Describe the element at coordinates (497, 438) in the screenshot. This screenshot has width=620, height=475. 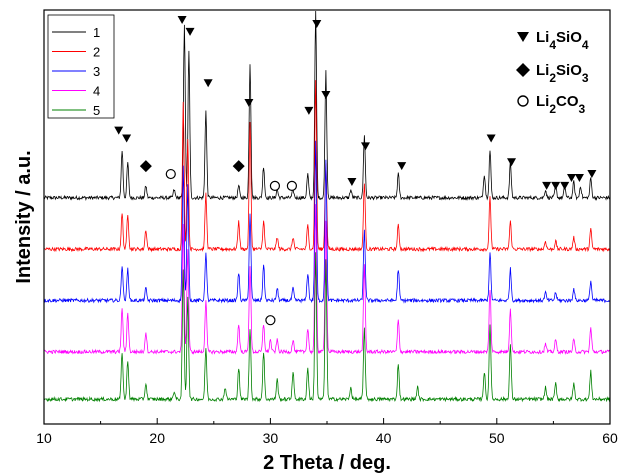
I see `x-tick-label: 50` at that location.